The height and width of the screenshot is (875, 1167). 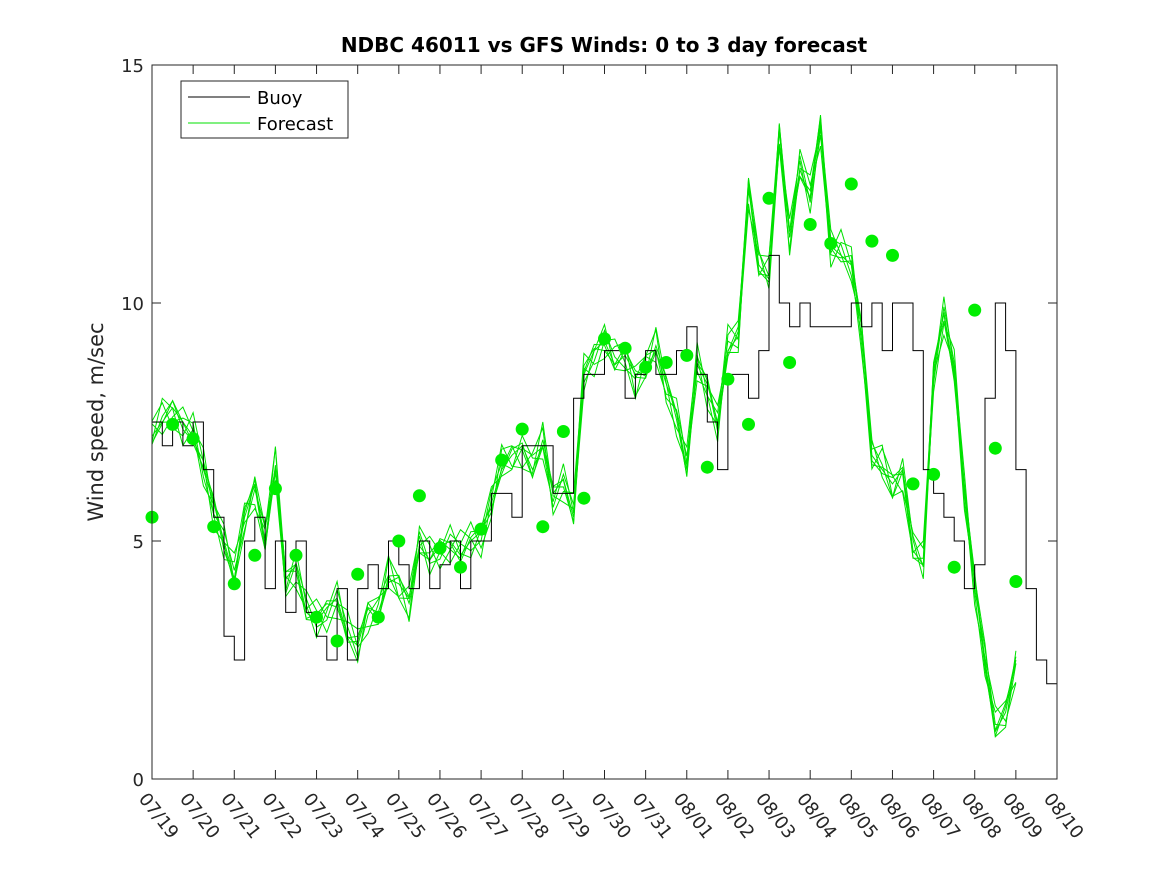 What do you see at coordinates (487, 816) in the screenshot?
I see `x-tick-label: 07/27` at bounding box center [487, 816].